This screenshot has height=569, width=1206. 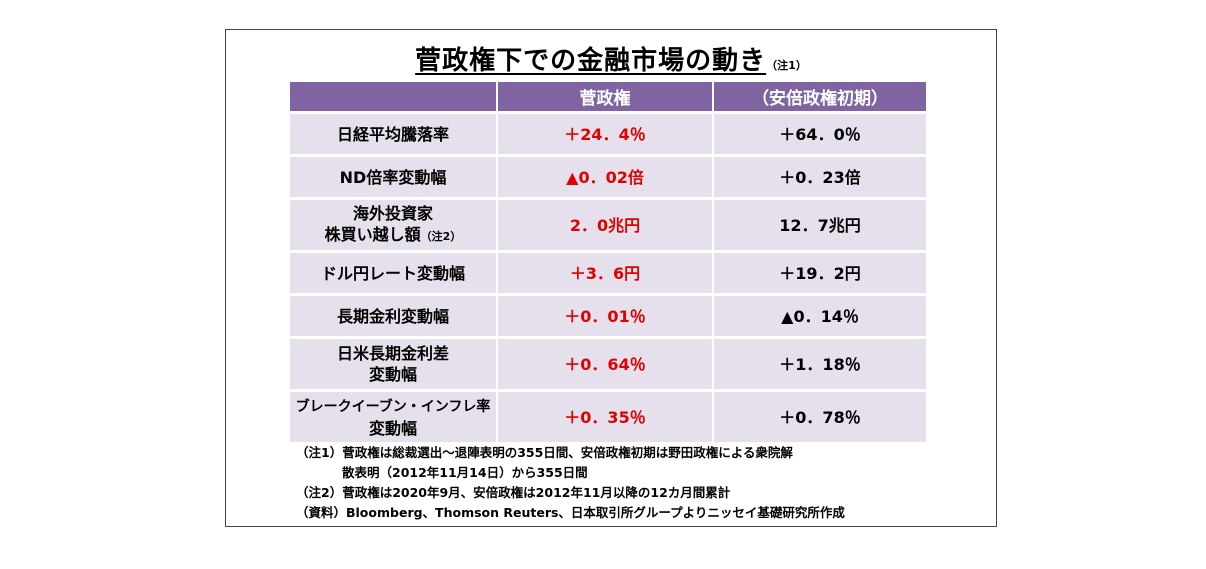 I want to click on header-abe: （安倍政権初期）, so click(x=820, y=96).